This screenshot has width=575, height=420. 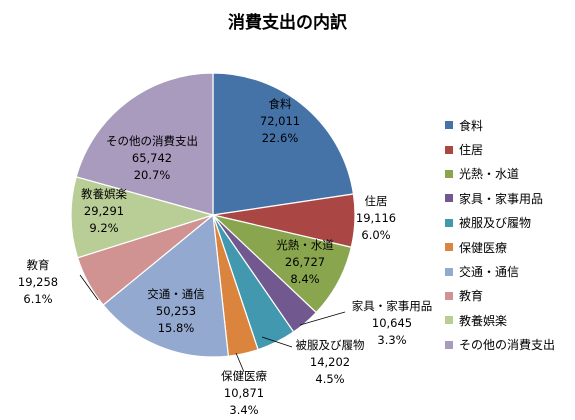 What do you see at coordinates (244, 376) in the screenshot?
I see `label-category: 保健医療` at bounding box center [244, 376].